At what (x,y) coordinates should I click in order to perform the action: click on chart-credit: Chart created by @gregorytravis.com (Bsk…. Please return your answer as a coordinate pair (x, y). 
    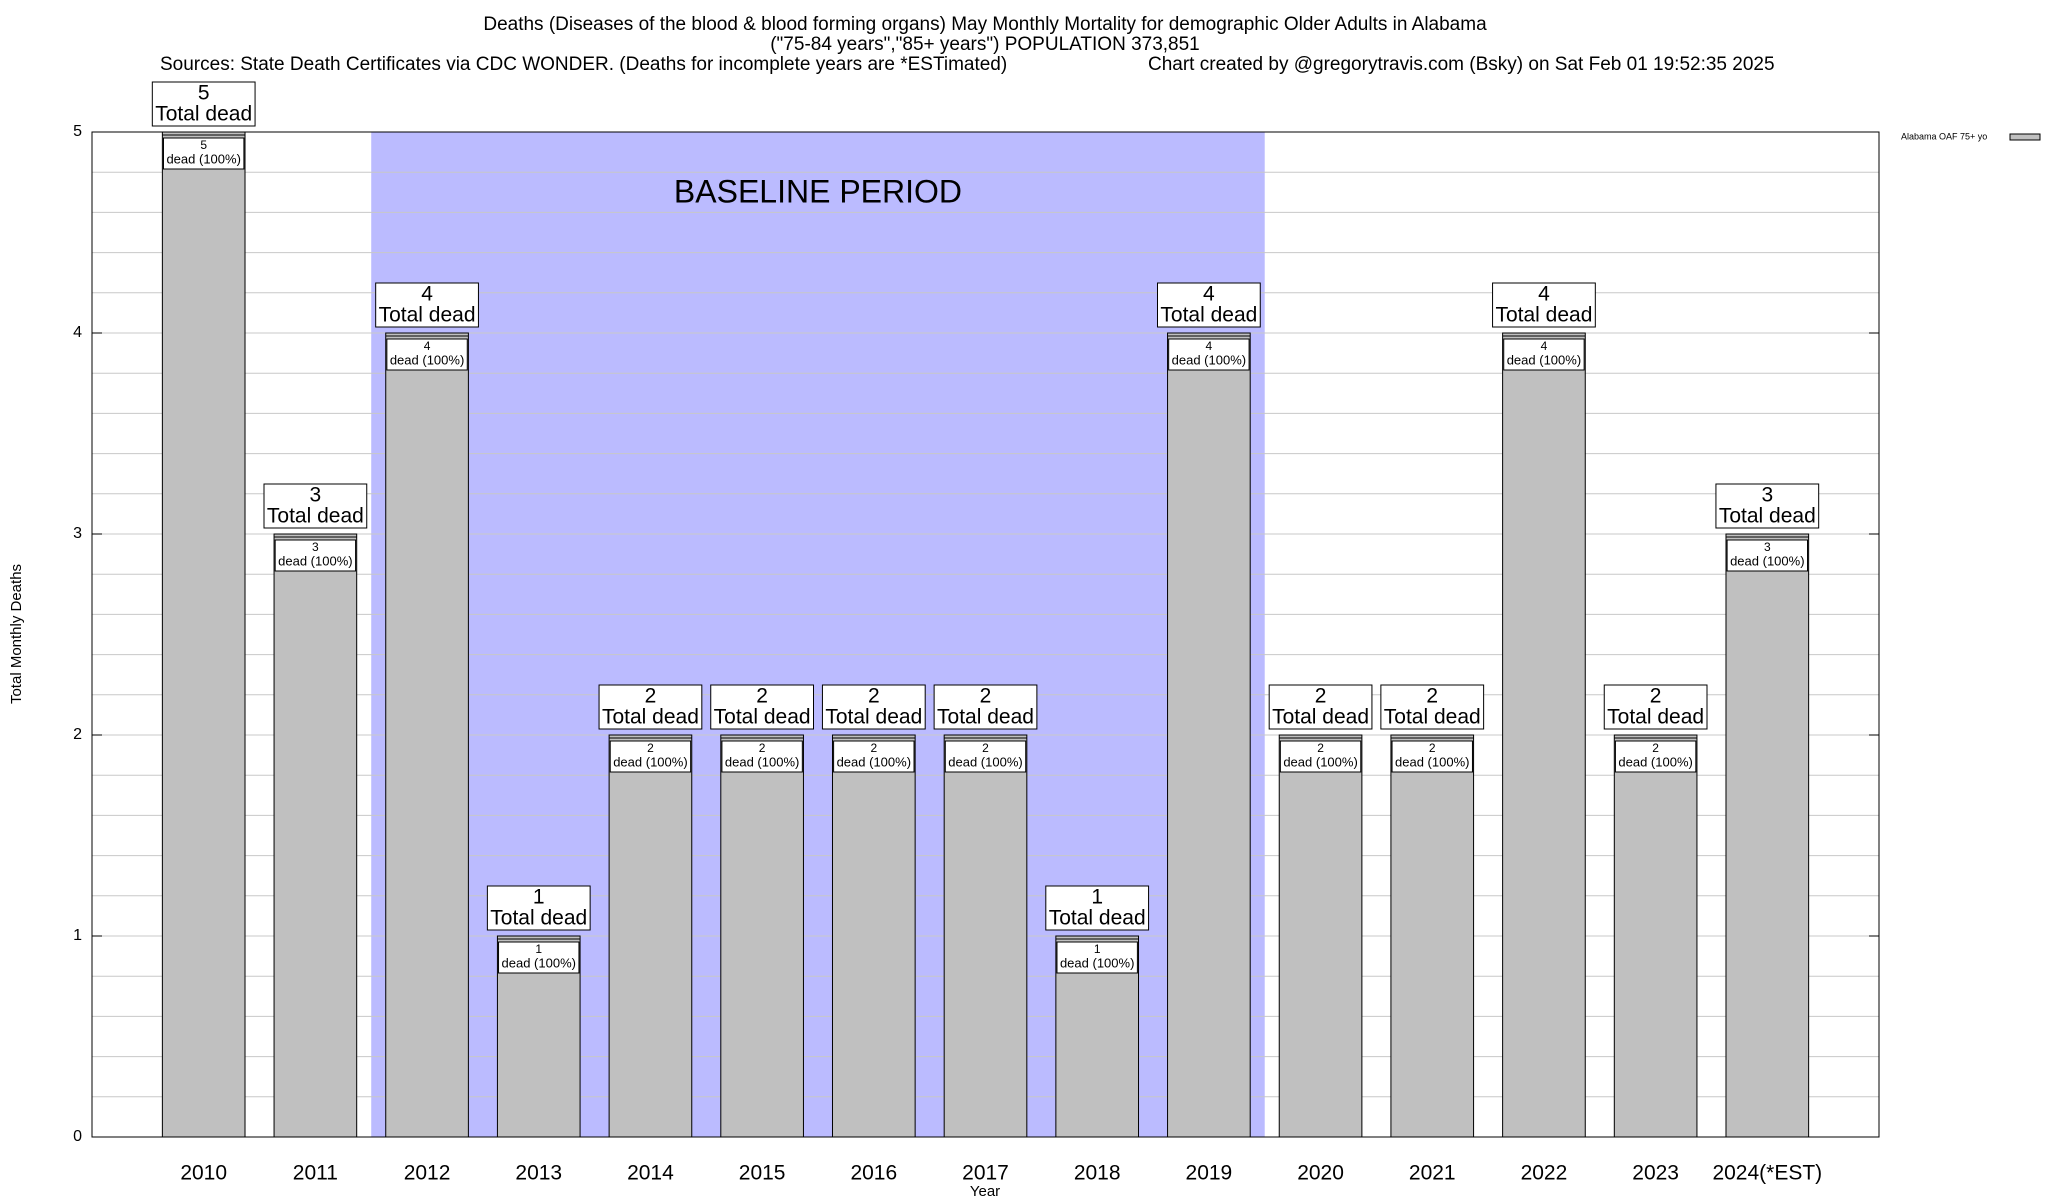
    Looking at the image, I should click on (1461, 64).